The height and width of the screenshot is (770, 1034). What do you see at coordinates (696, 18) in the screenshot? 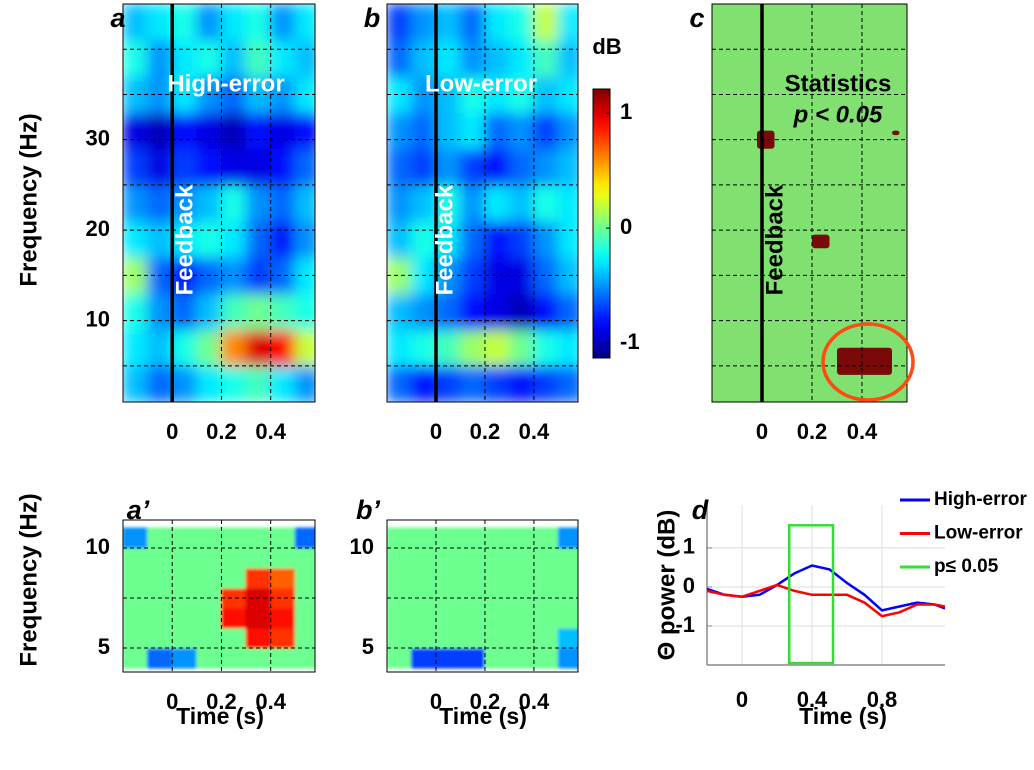
I see `panel-label: c` at bounding box center [696, 18].